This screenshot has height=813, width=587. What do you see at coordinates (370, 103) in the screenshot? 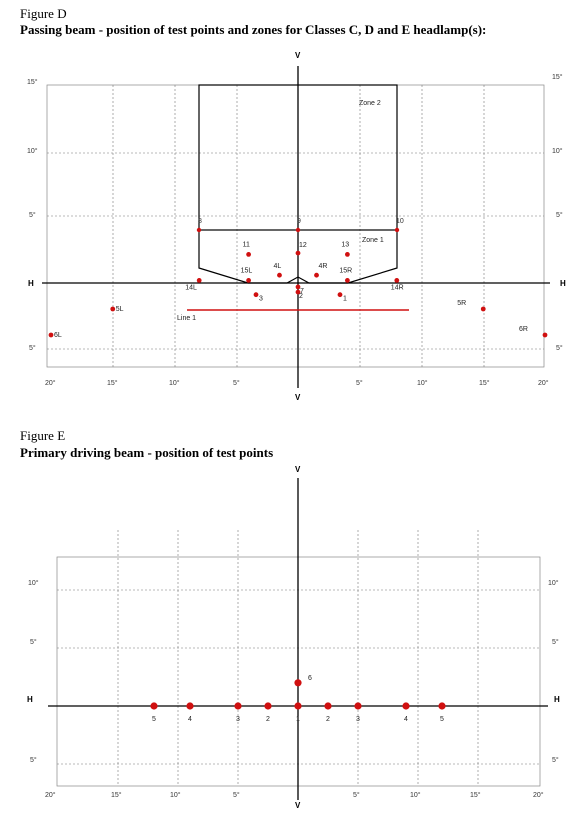
I see `zone-2-label: Zone 2` at bounding box center [370, 103].